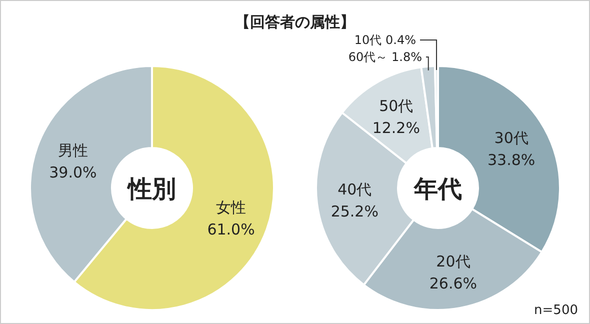 The height and width of the screenshot is (324, 590). I want to click on data-label: 61.0%, so click(231, 229).